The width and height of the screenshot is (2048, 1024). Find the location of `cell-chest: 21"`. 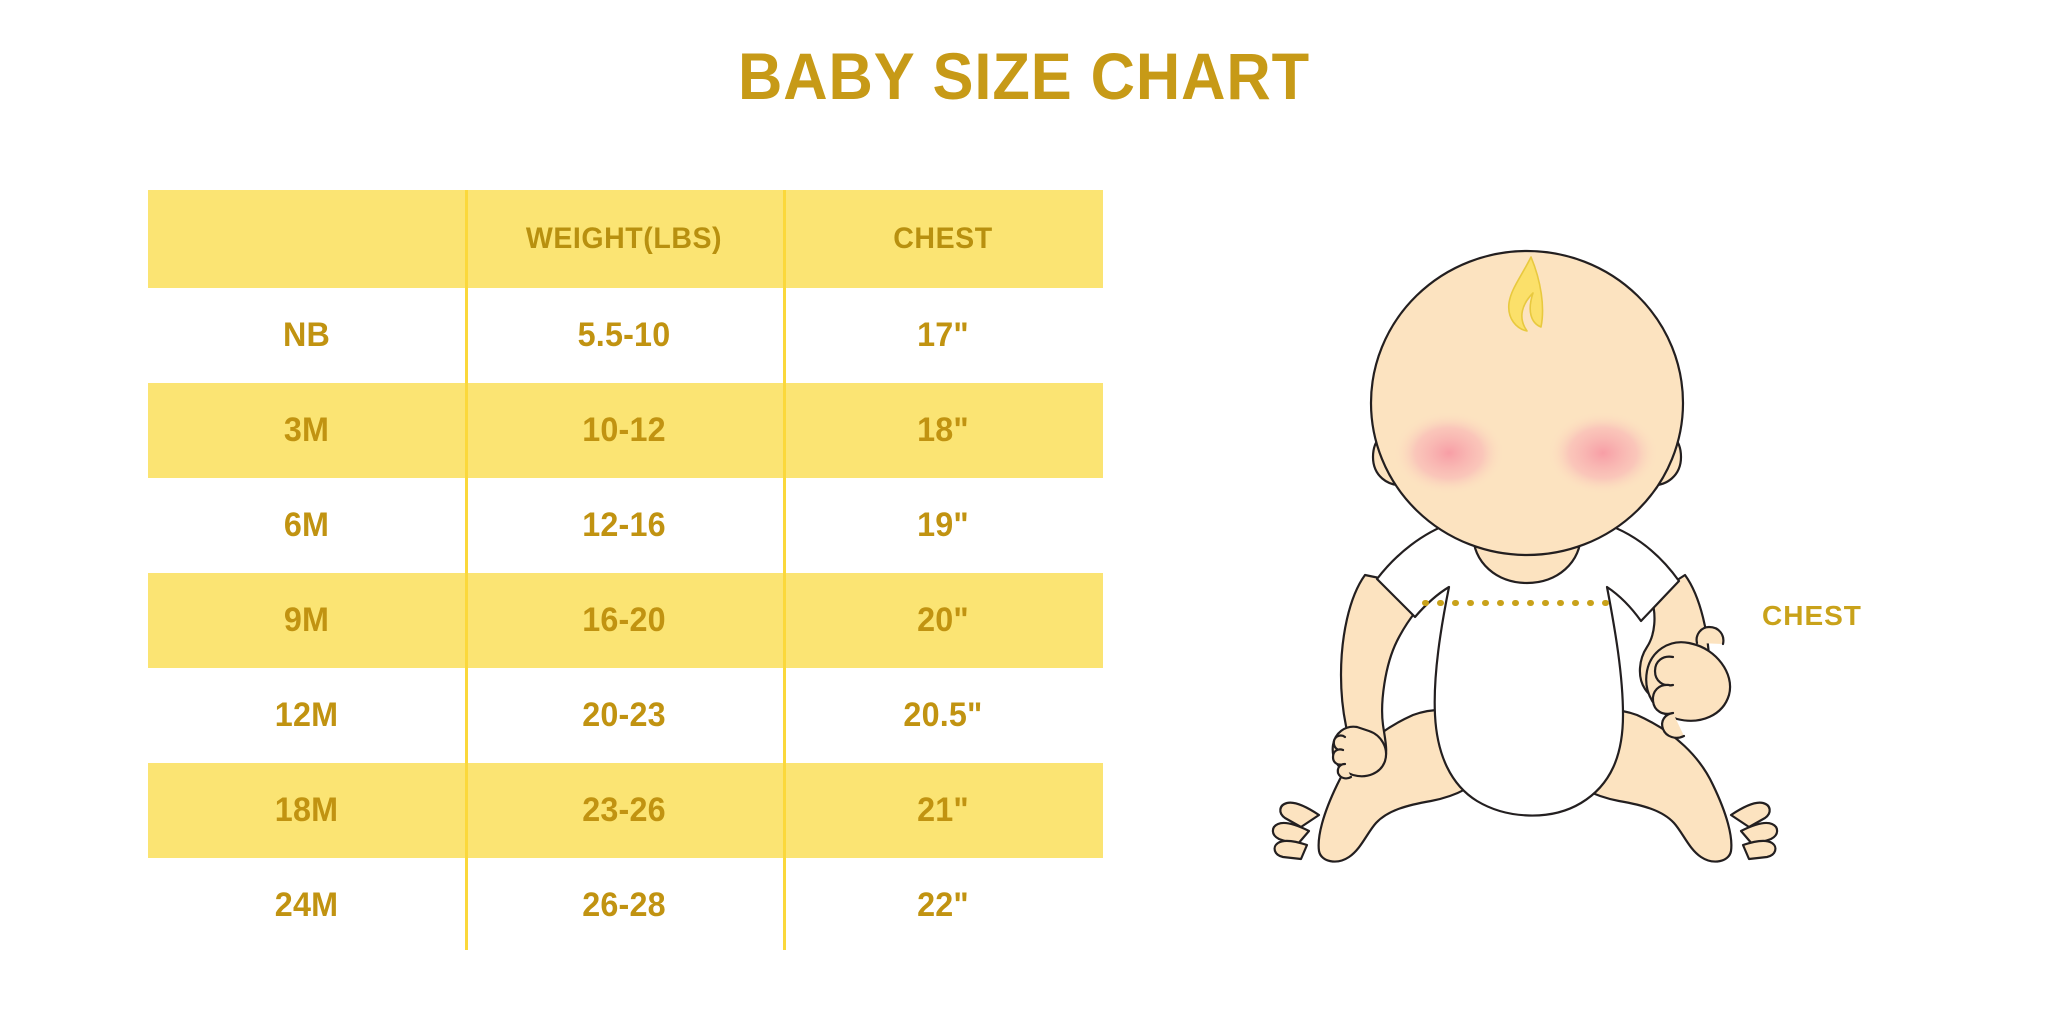

cell-chest: 21" is located at coordinates (943, 810).